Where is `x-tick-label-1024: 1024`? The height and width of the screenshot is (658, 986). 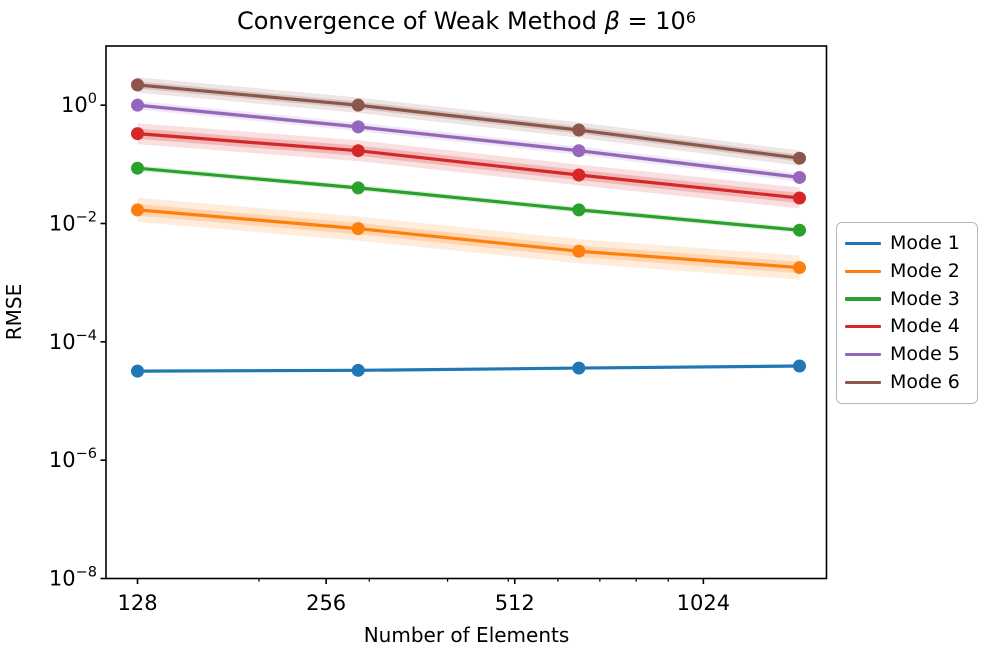 x-tick-label-1024: 1024 is located at coordinates (703, 603).